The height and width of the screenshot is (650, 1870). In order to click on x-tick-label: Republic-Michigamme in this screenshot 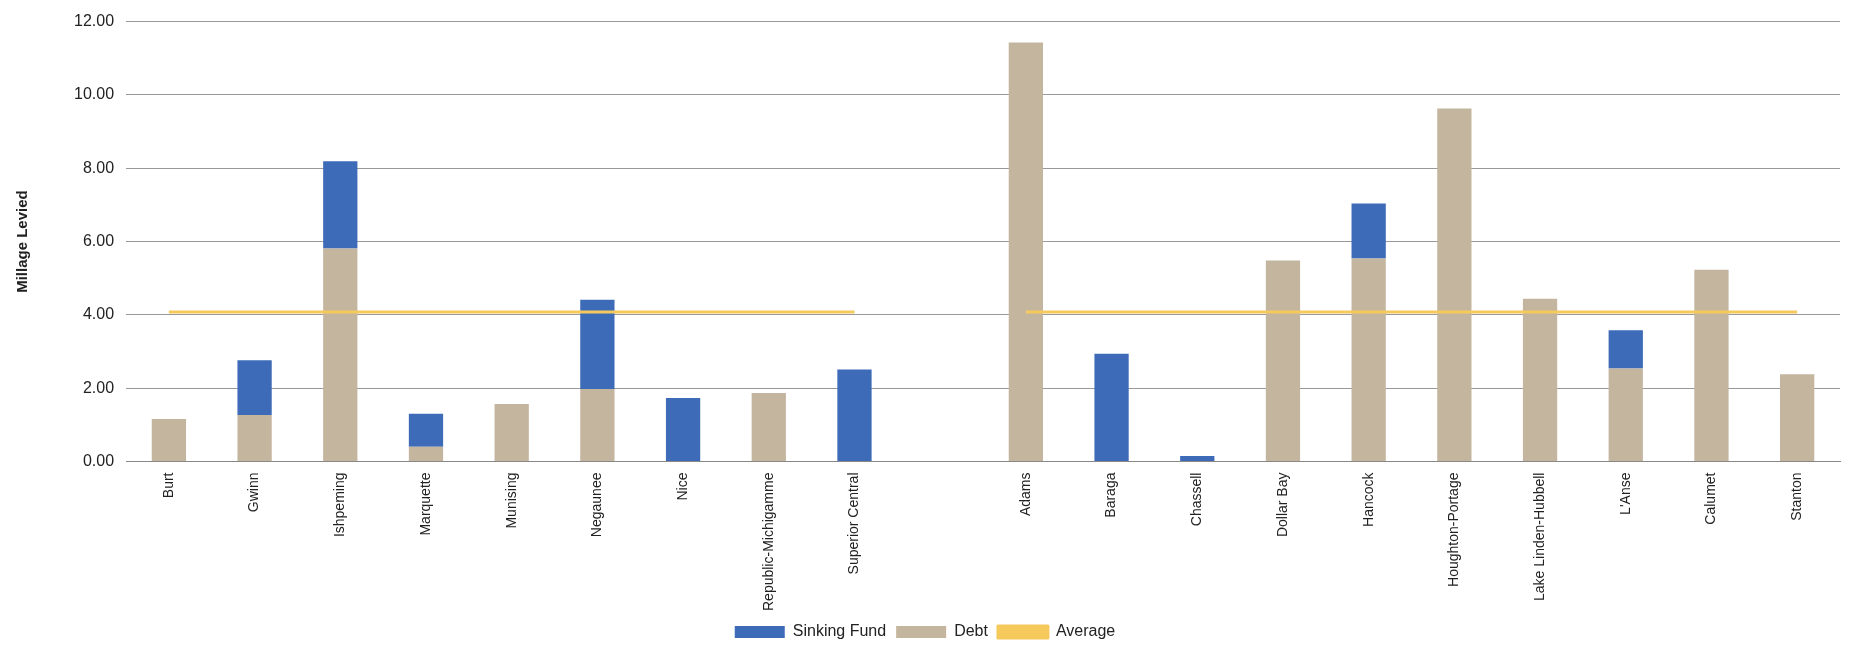, I will do `click(767, 542)`.